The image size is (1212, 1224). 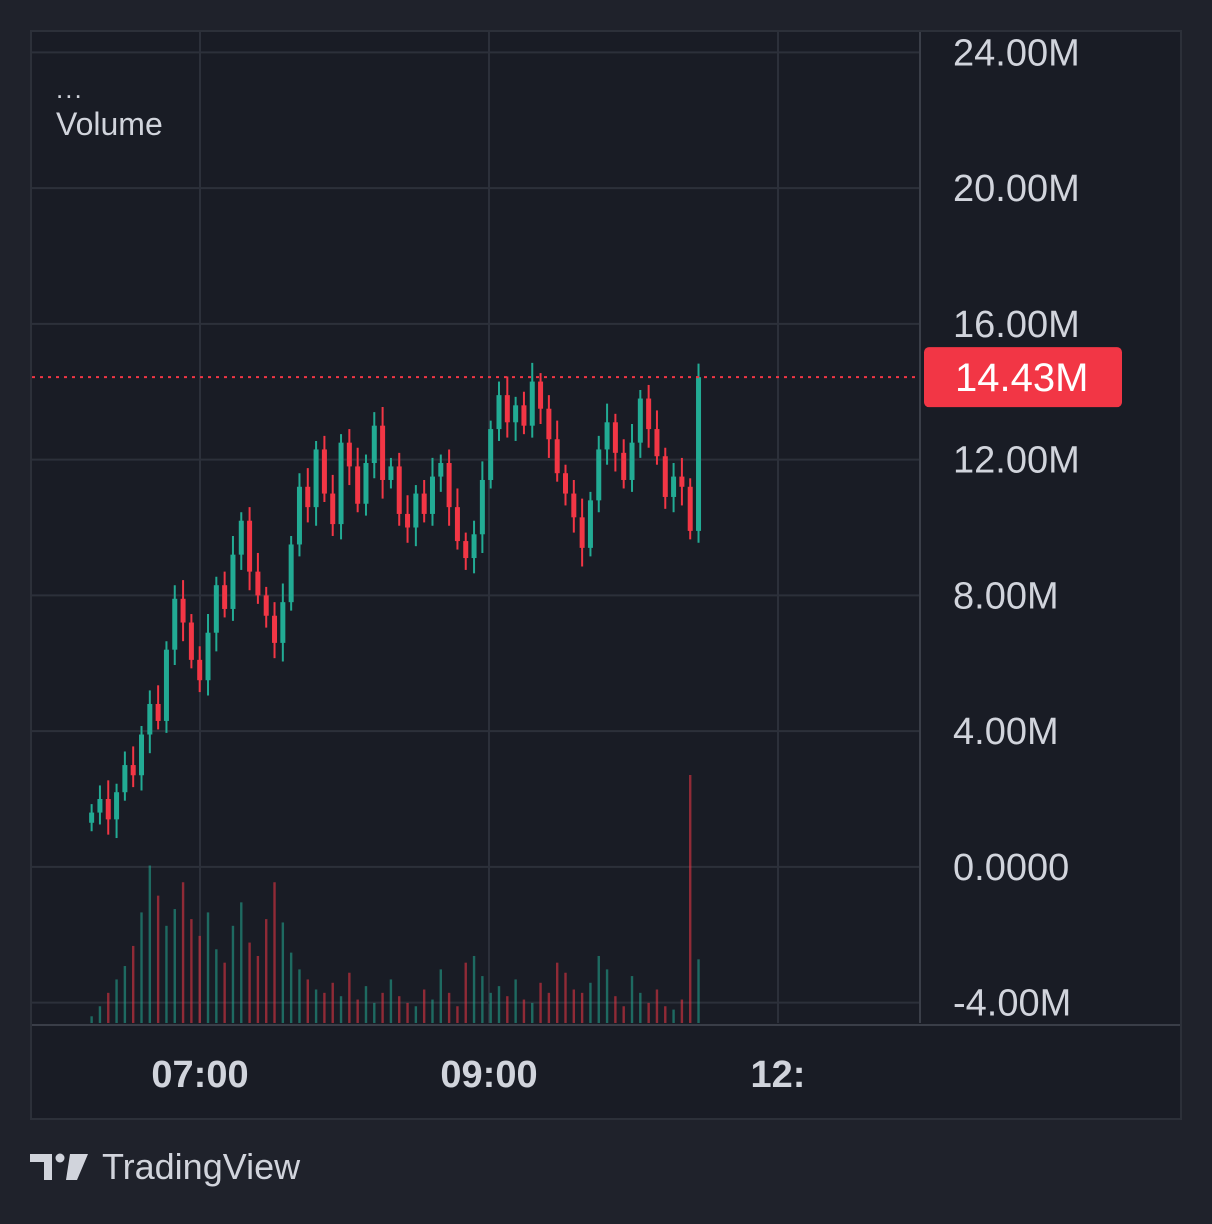 I want to click on tradingview-brand: TradingView, so click(x=165, y=1167).